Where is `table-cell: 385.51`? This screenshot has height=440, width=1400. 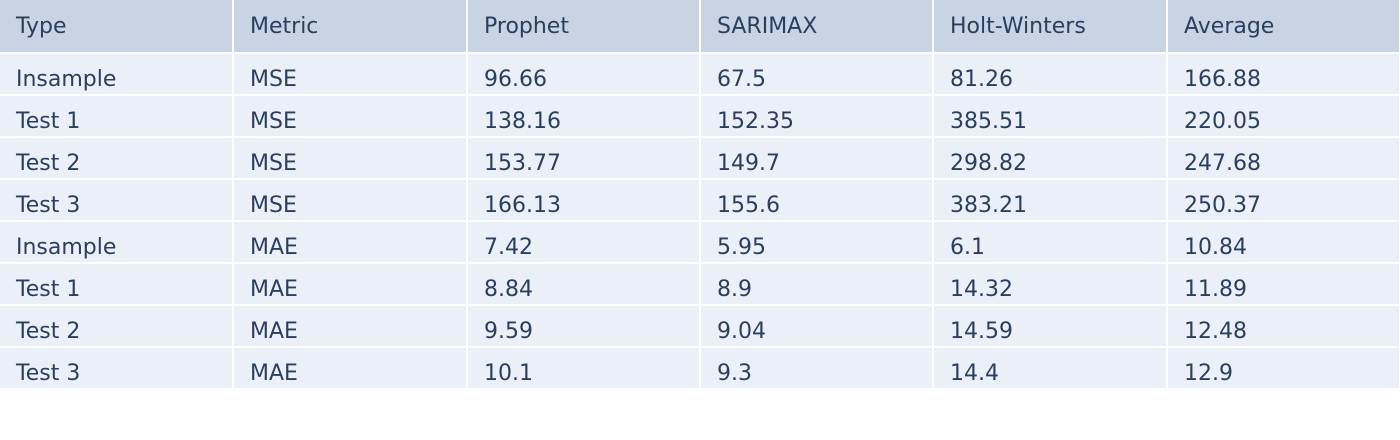
table-cell: 385.51 is located at coordinates (1050, 116).